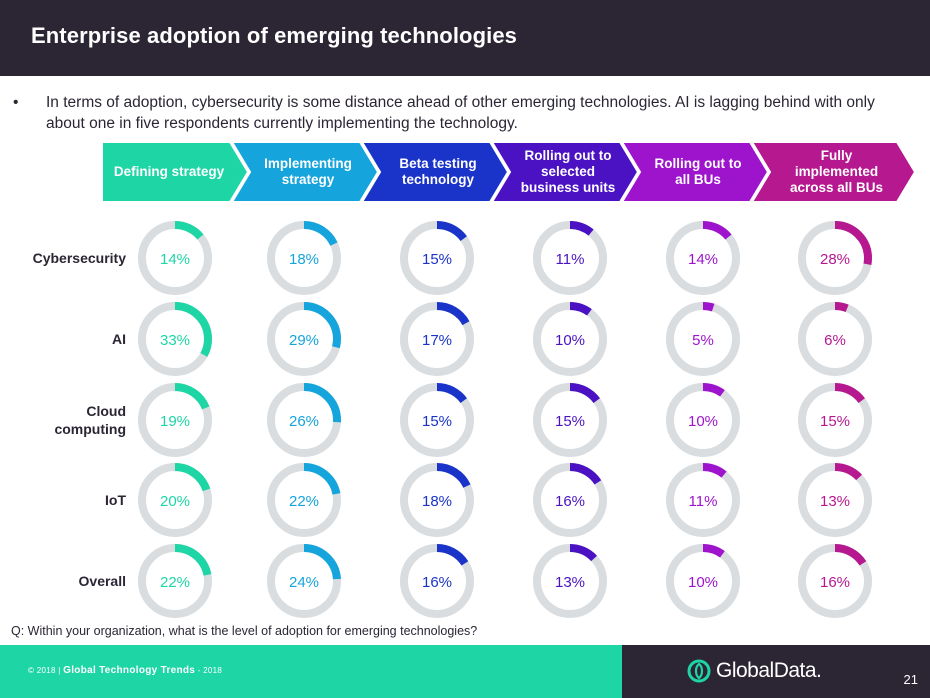 The image size is (930, 698). I want to click on footer-band: © 2018 | Global Technology Trends - 2018, so click(311, 671).